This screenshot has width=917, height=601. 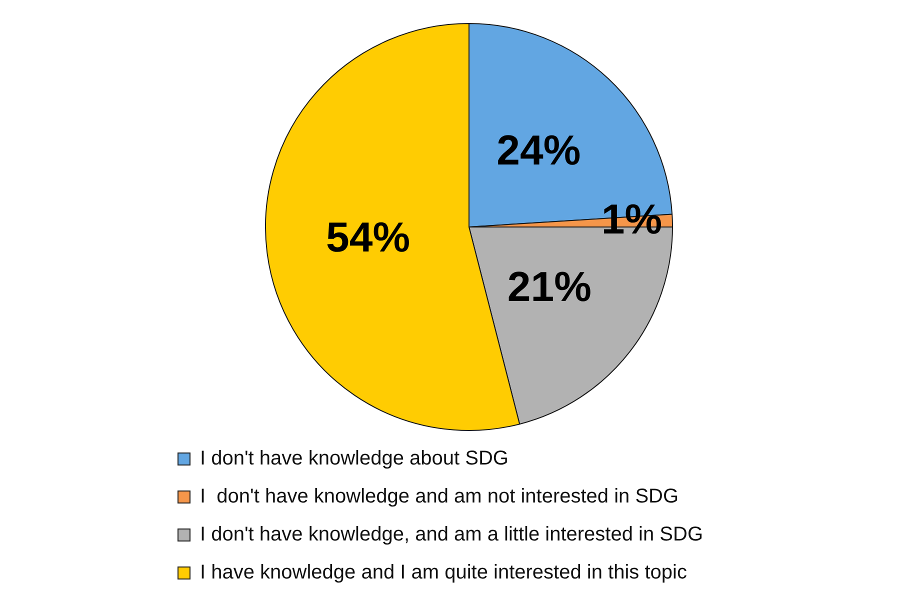 What do you see at coordinates (538, 150) in the screenshot?
I see `data-label: 24%` at bounding box center [538, 150].